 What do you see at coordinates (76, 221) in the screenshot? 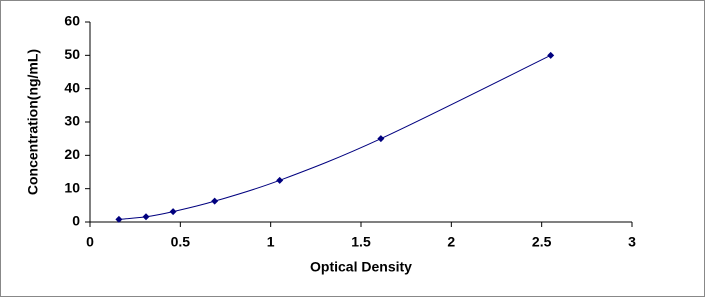
I see `y-tick-label: 0` at bounding box center [76, 221].